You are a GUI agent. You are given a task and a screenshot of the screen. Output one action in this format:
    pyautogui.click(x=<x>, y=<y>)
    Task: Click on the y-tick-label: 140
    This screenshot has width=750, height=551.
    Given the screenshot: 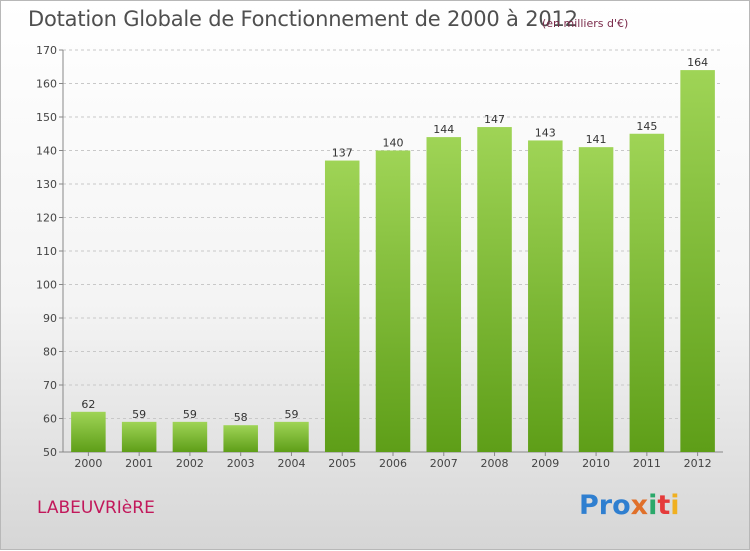 What is the action you would take?
    pyautogui.click(x=46, y=151)
    